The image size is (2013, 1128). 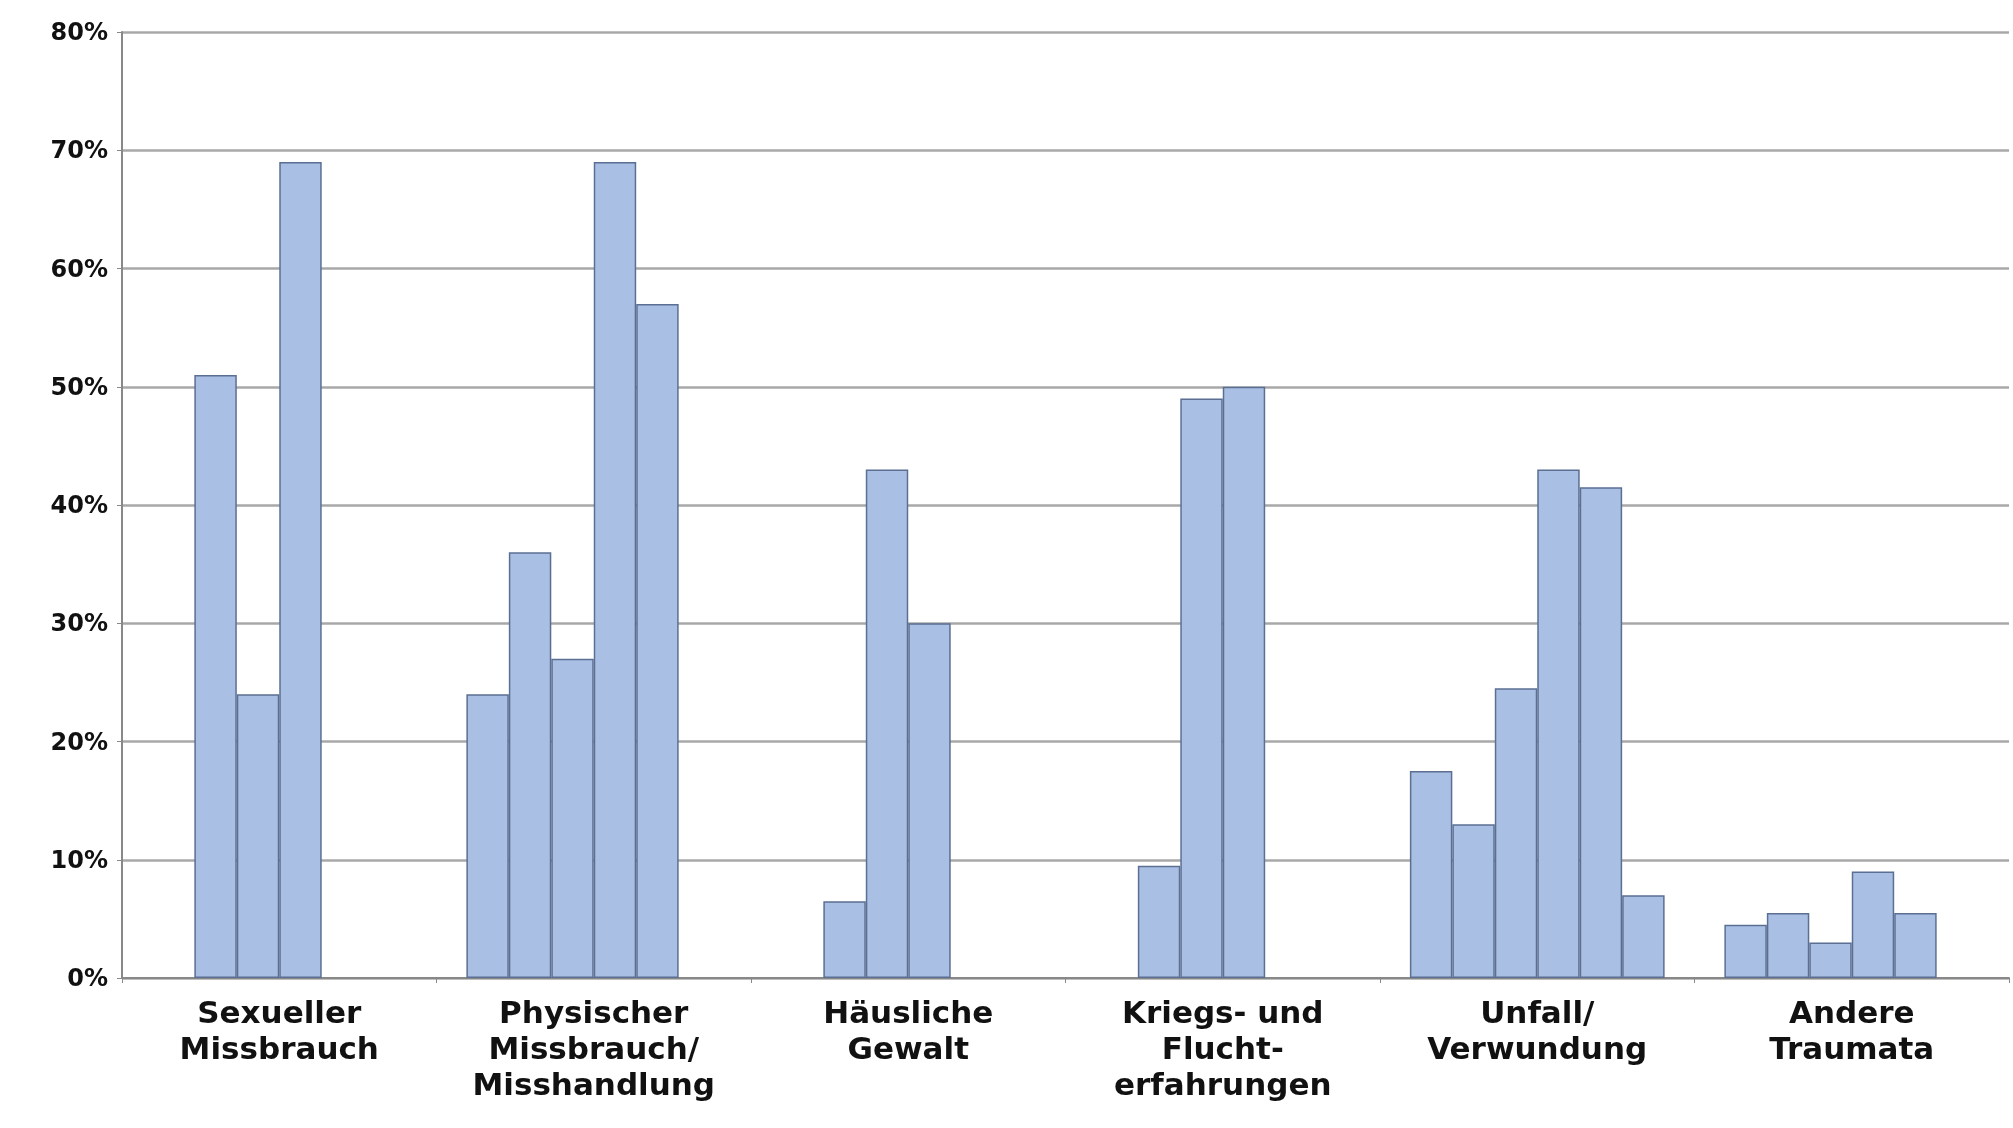 What do you see at coordinates (79, 386) in the screenshot?
I see `y-tick-label: 50%` at bounding box center [79, 386].